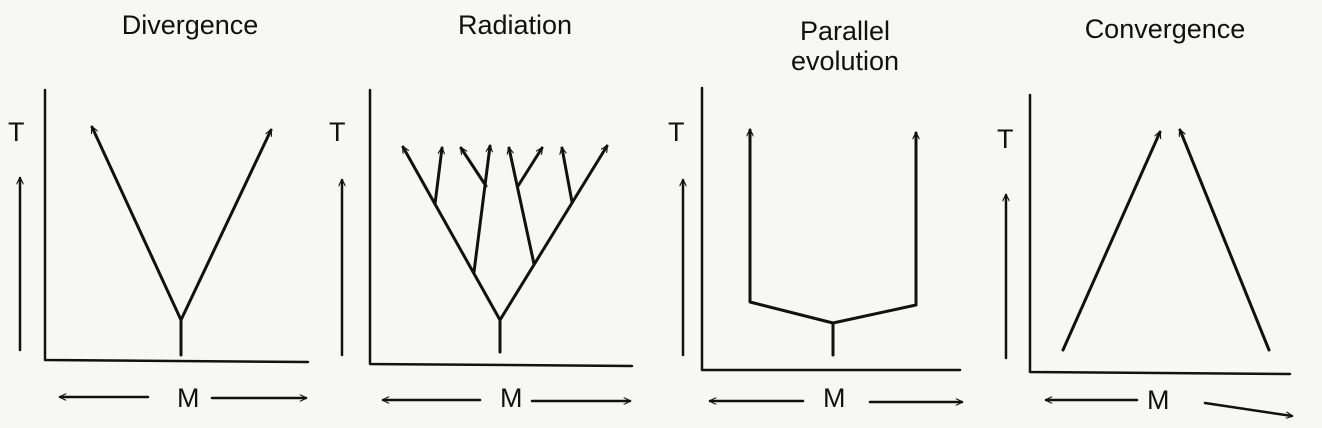 This screenshot has height=428, width=1322. Describe the element at coordinates (845, 46) in the screenshot. I see `parallel-evolution-title: Parallel evolution` at that location.